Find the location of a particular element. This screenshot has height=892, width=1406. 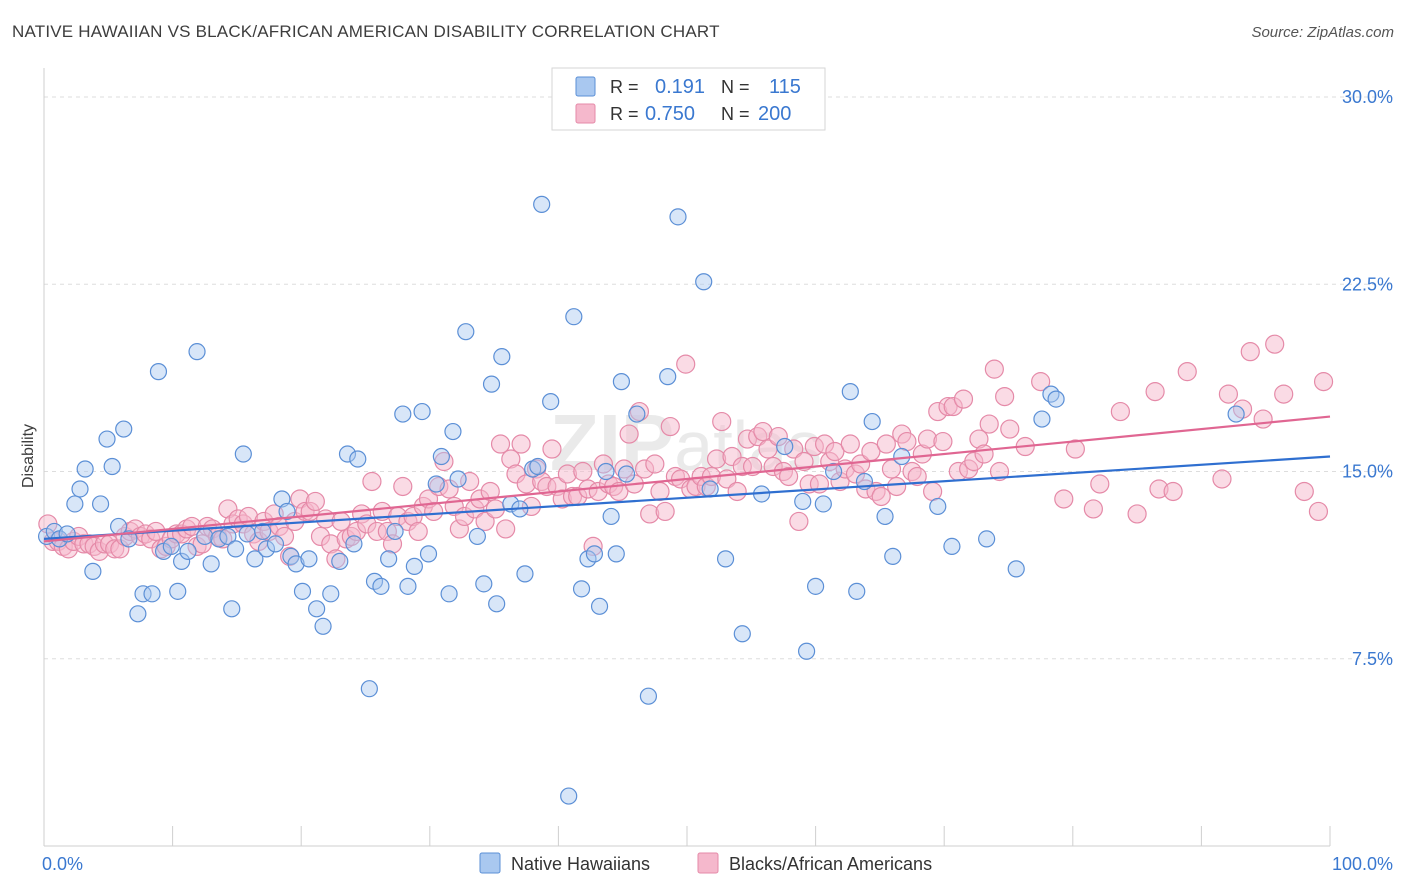

x-tick-label: 100.0% is located at coordinates (1362, 864).